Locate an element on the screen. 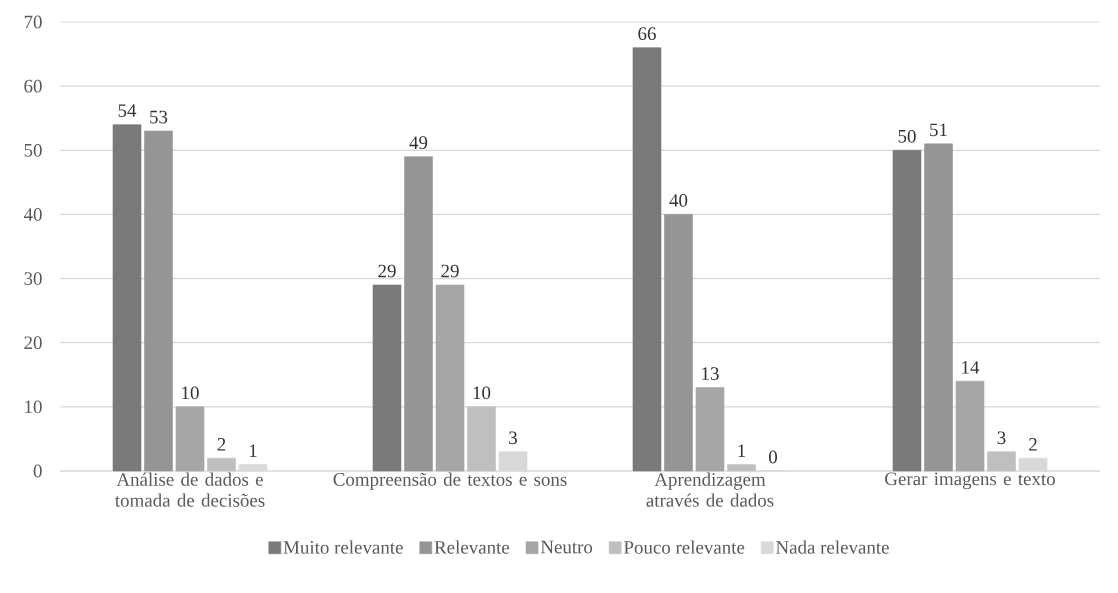 The height and width of the screenshot is (593, 1118). data-label: 53 is located at coordinates (159, 117).